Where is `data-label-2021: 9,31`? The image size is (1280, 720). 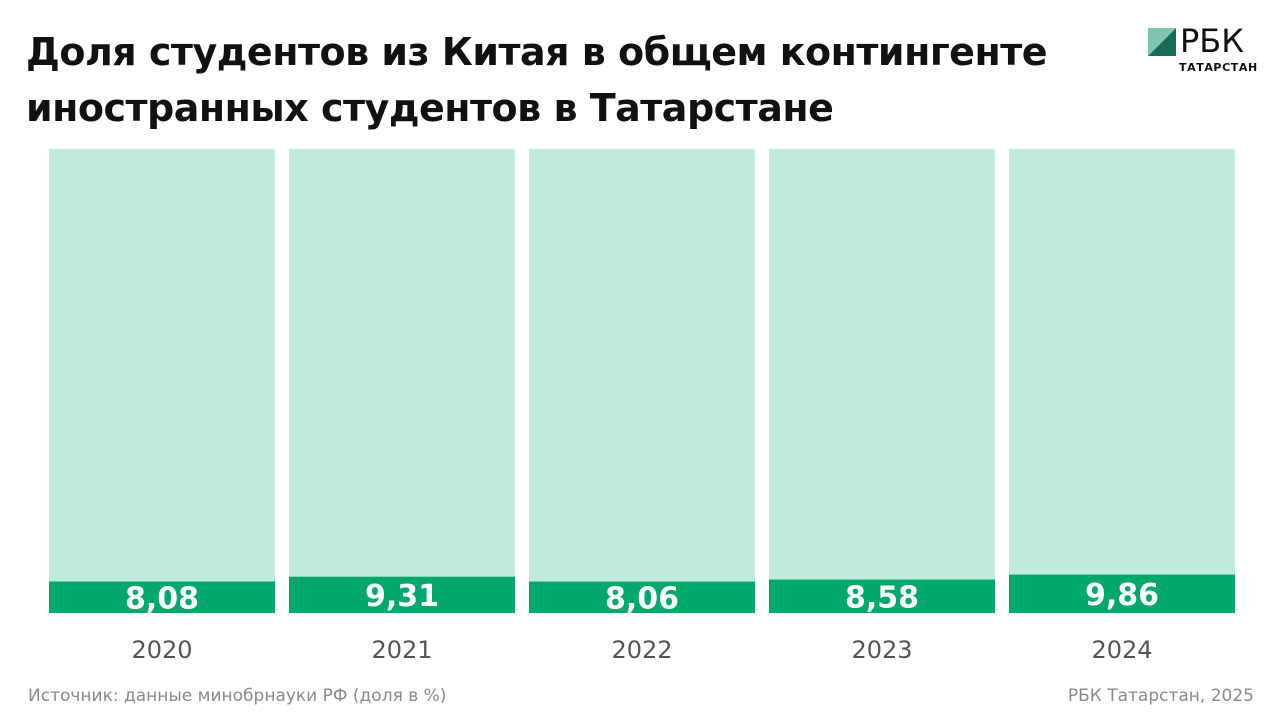
data-label-2021: 9,31 is located at coordinates (402, 596).